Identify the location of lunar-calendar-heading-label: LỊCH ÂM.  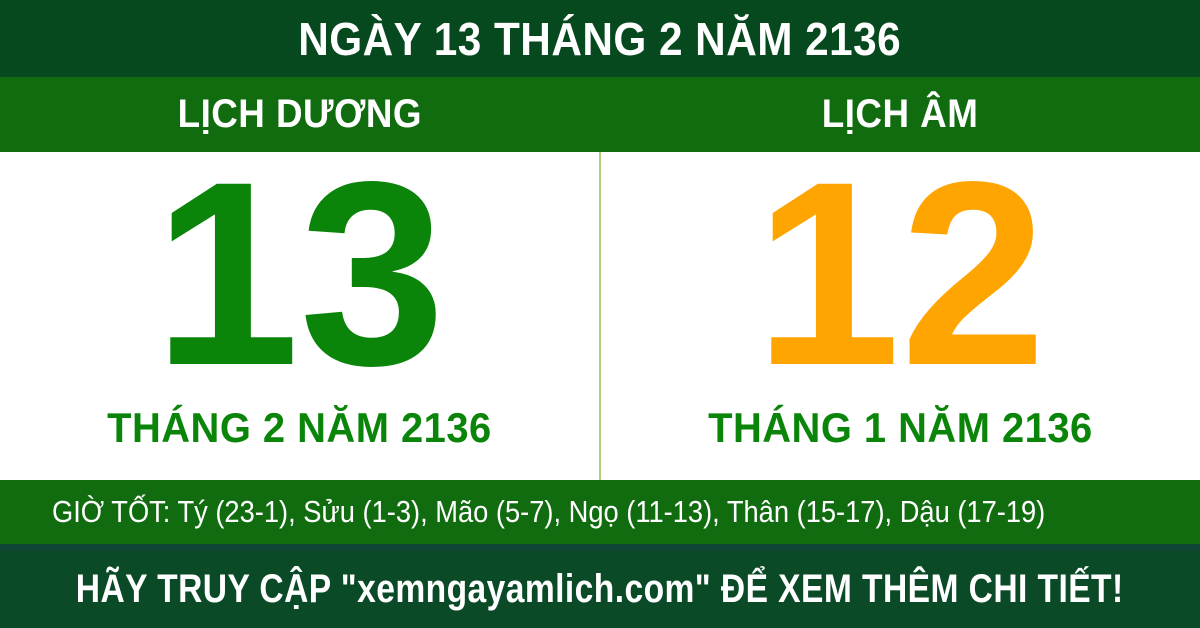
(900, 114).